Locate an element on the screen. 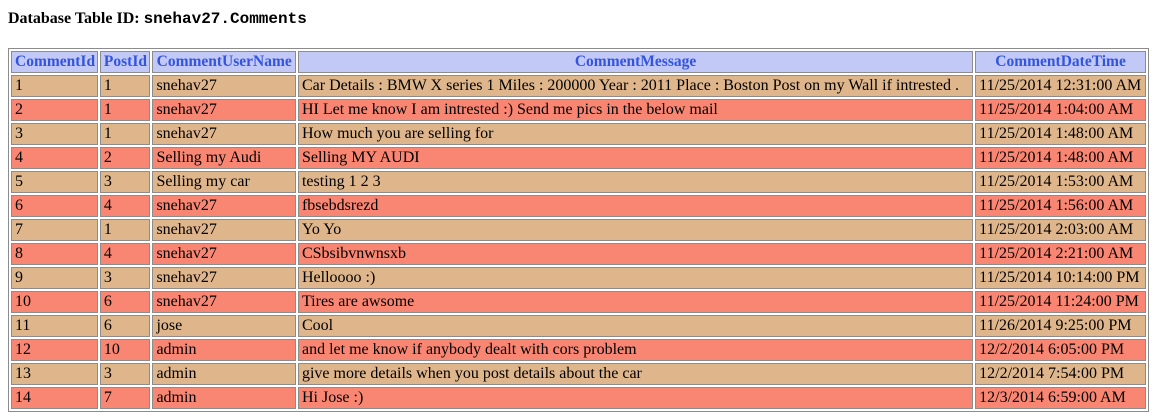 This screenshot has height=412, width=1160. cell-comment-message: Tires are awsome is located at coordinates (635, 302).